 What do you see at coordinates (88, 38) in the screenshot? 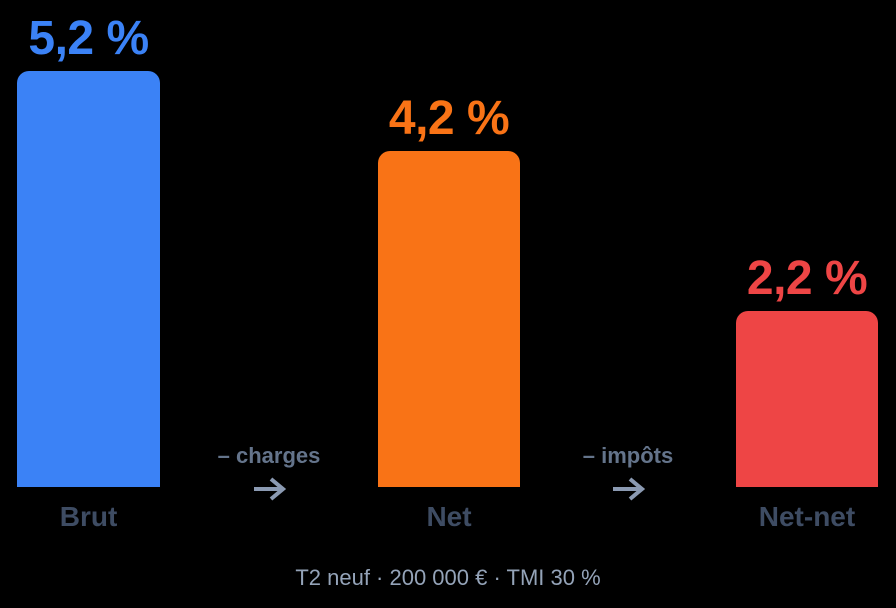
I see `value-label-brut: 5,2 %` at bounding box center [88, 38].